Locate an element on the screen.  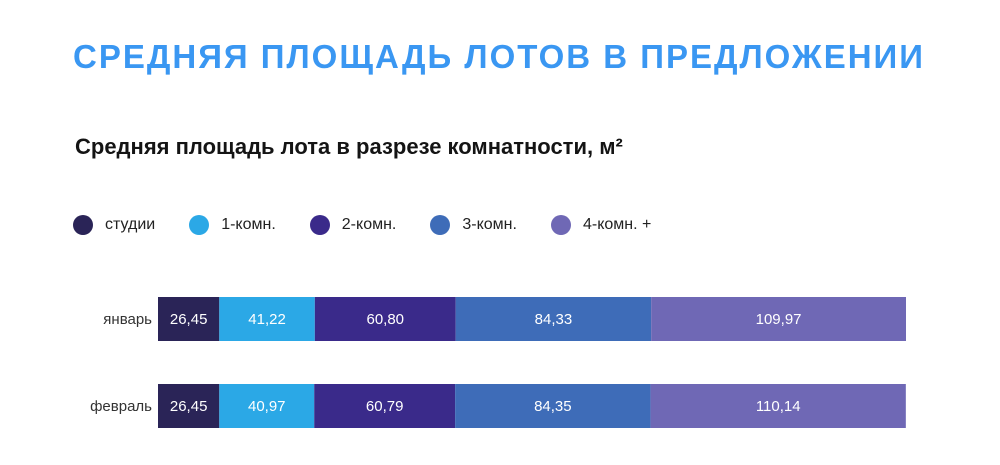
legend-item-3-room: 3-комн. is located at coordinates (473, 225).